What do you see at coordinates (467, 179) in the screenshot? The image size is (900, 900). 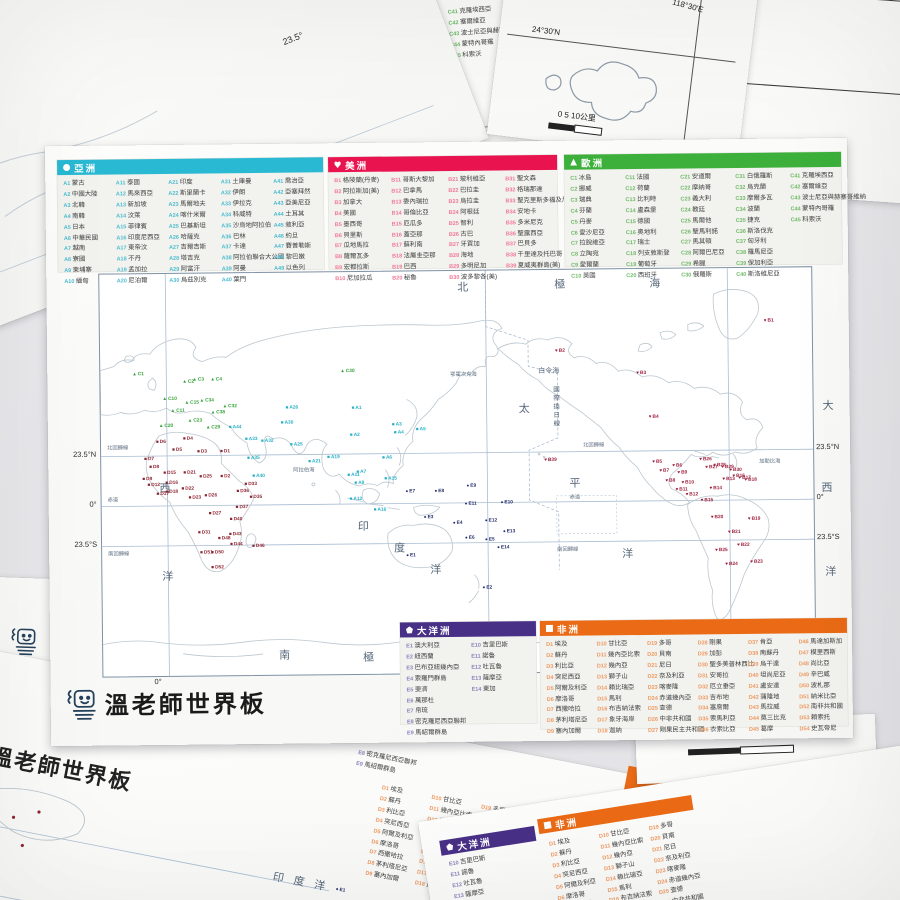 I see `legend-item: B21玻利維亞` at bounding box center [467, 179].